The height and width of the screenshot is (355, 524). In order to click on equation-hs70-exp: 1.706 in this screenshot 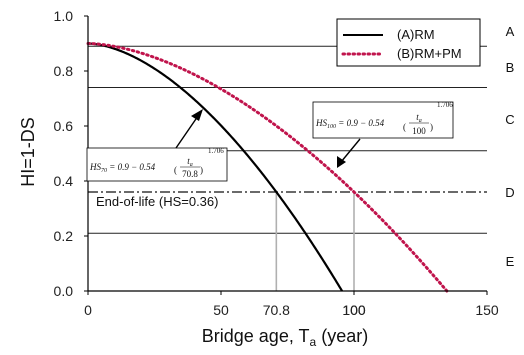, I will do `click(216, 151)`.